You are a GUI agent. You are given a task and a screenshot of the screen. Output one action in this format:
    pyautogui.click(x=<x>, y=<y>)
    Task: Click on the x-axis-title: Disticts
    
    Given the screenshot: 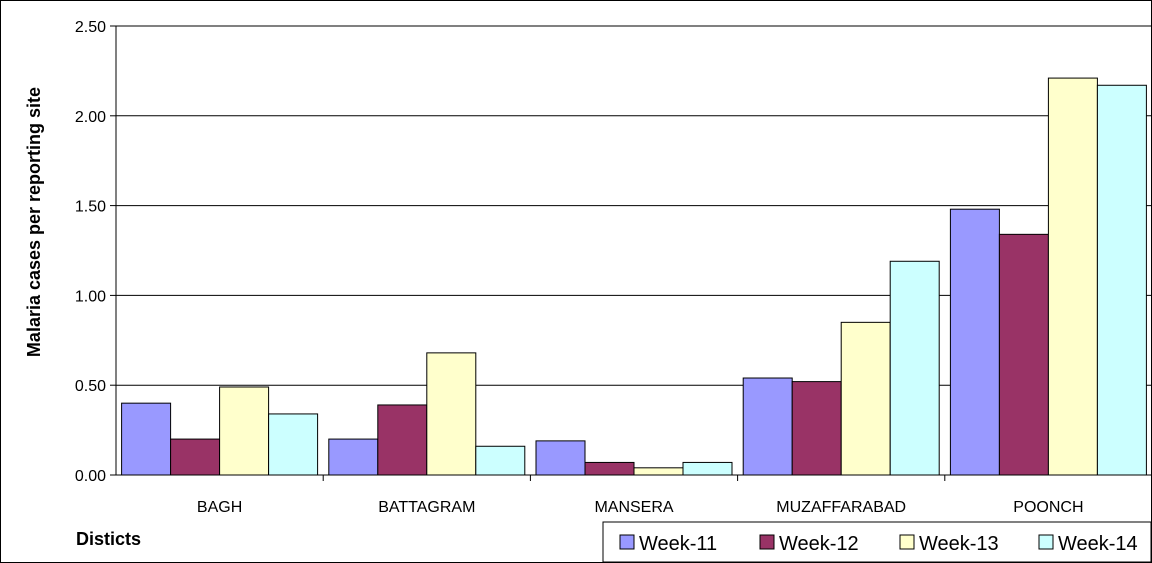 What is the action you would take?
    pyautogui.click(x=108, y=539)
    